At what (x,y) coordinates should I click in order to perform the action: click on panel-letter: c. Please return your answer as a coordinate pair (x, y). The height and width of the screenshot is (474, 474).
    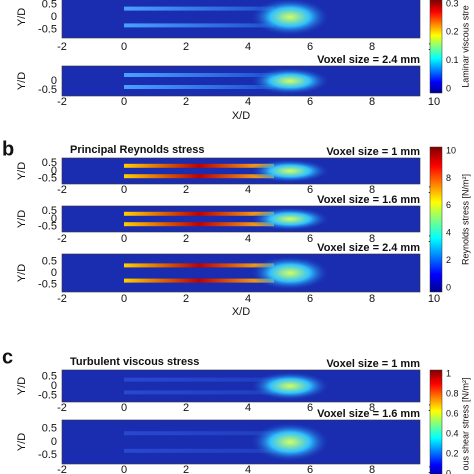
    Looking at the image, I should click on (7, 357).